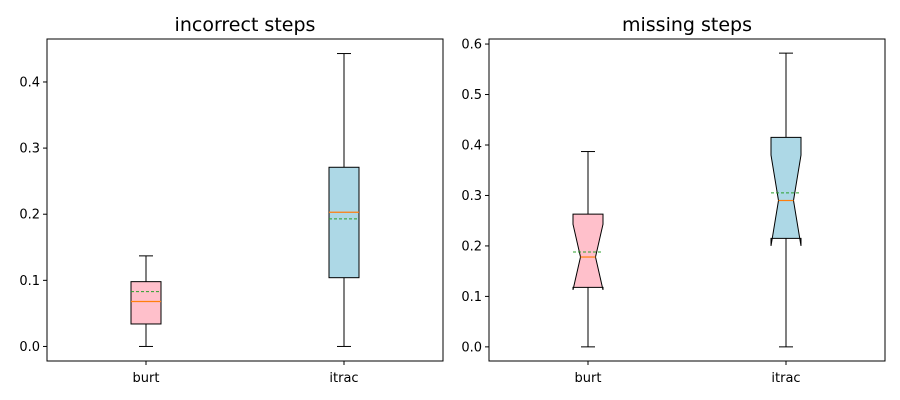 The height and width of the screenshot is (400, 900). Describe the element at coordinates (245, 25) in the screenshot. I see `panel-title-incorrect-steps: incorrect steps` at that location.